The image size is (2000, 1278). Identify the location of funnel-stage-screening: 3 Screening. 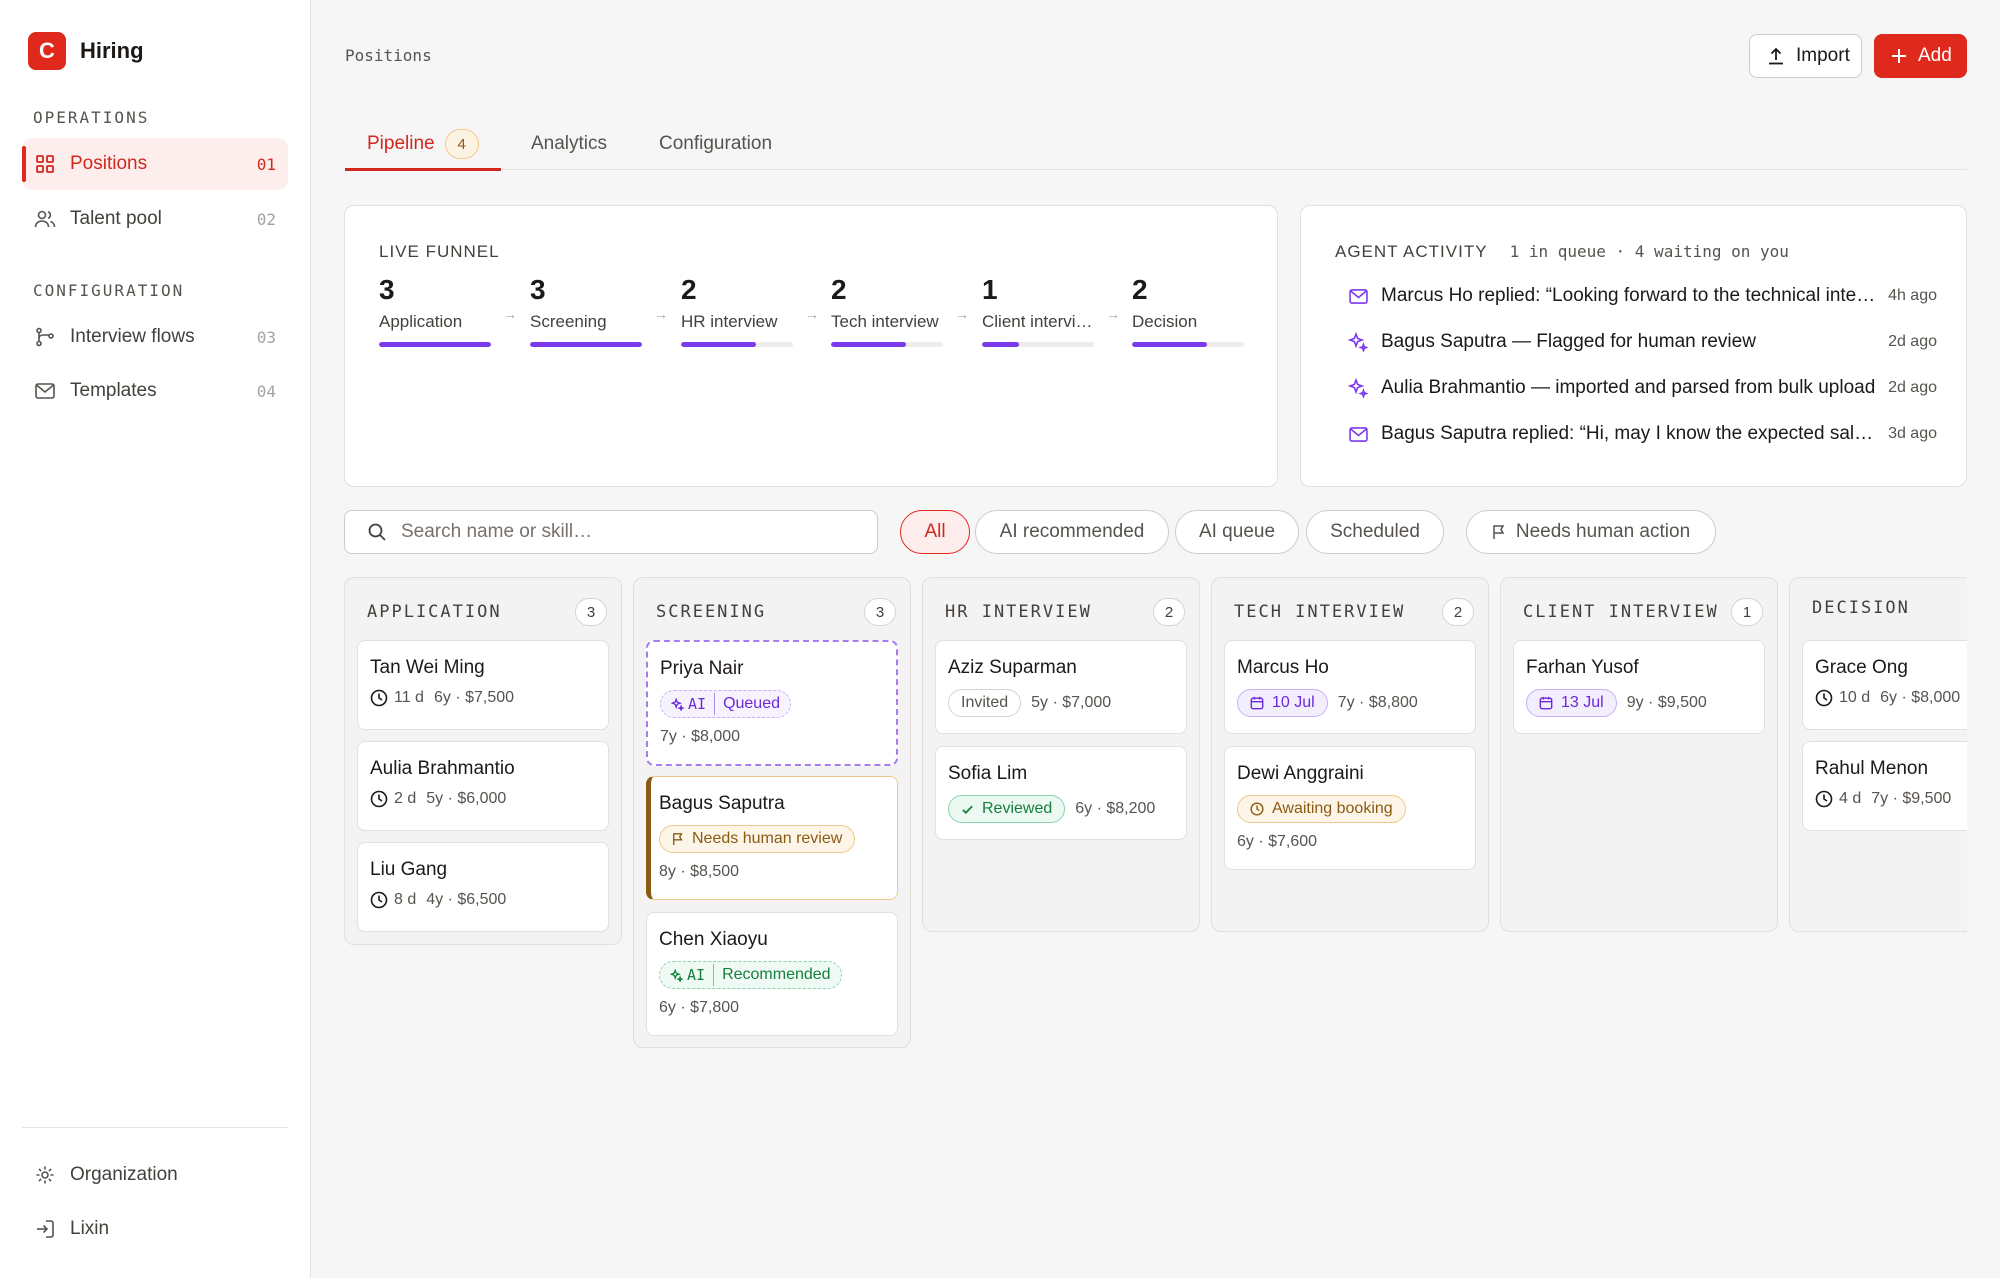
(586, 310).